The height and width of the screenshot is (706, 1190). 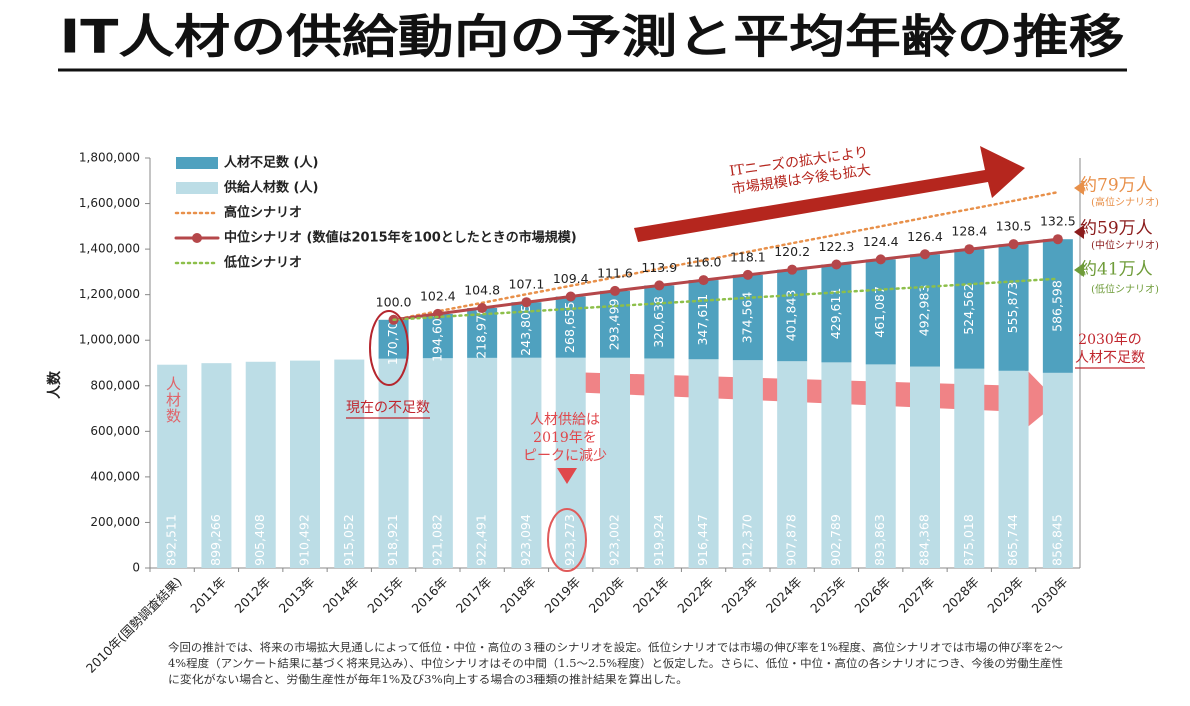 What do you see at coordinates (481, 540) in the screenshot?
I see `value-label: 922,491` at bounding box center [481, 540].